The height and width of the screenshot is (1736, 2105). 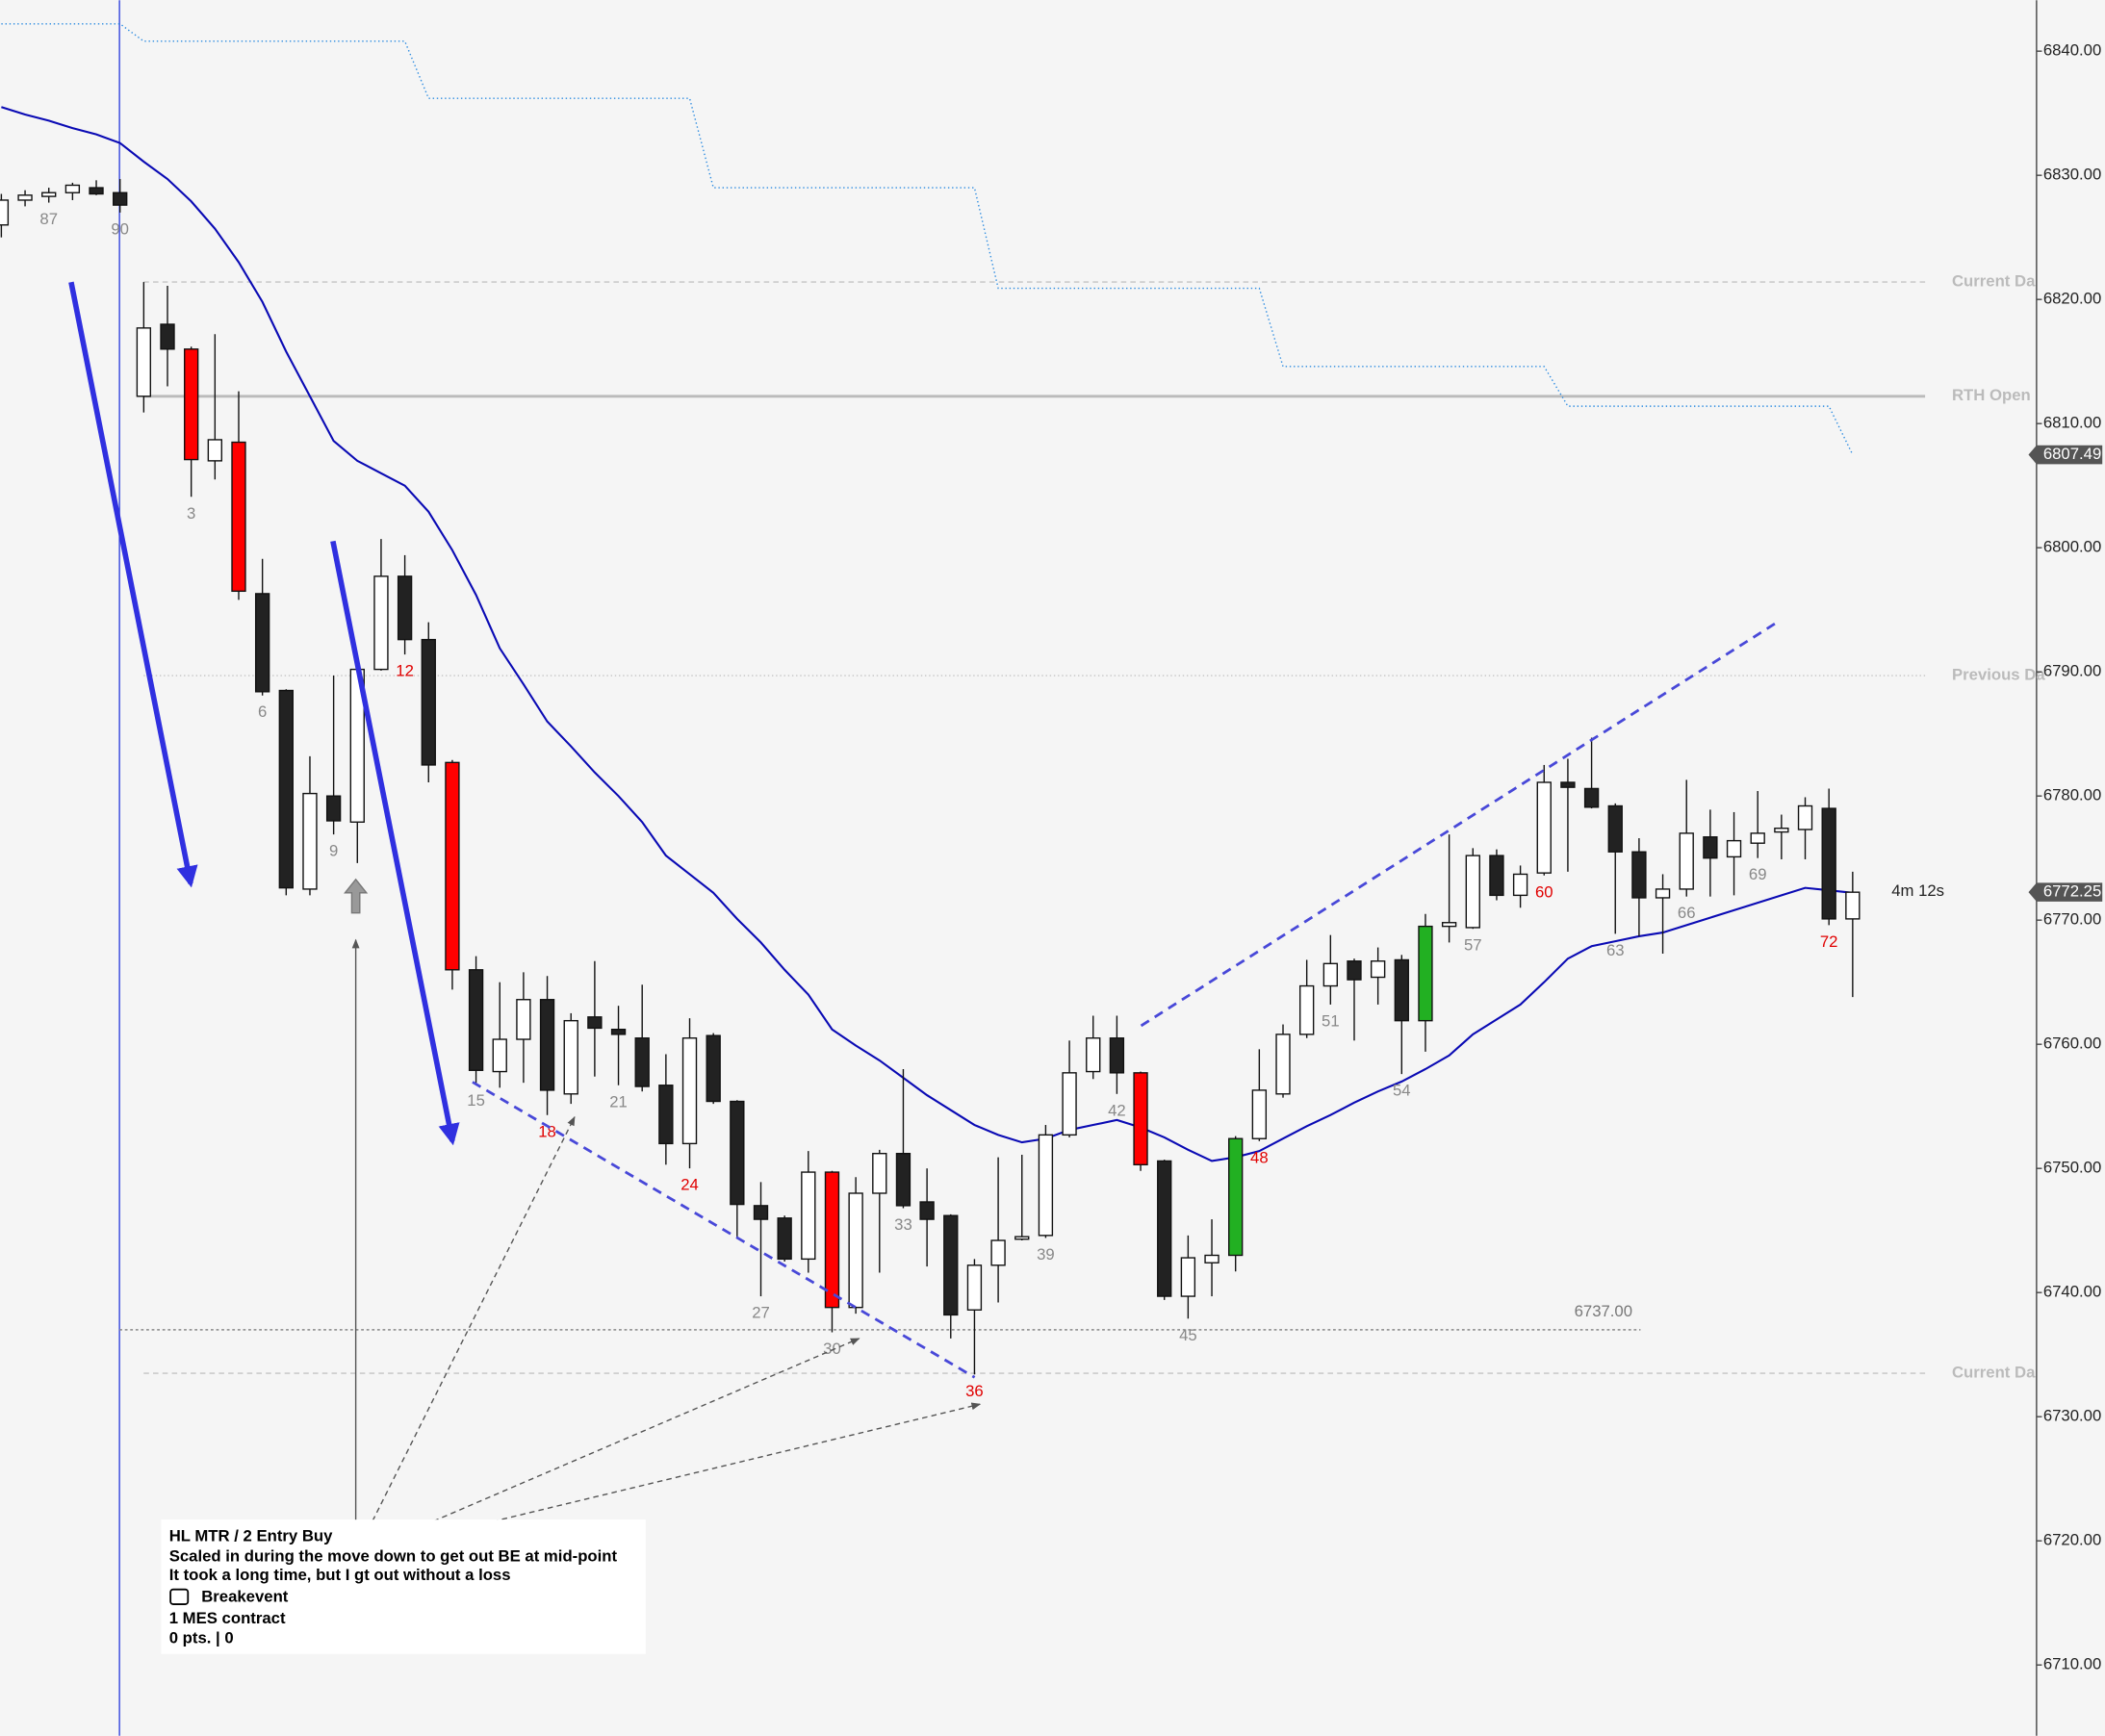 What do you see at coordinates (2072, 1168) in the screenshot?
I see `y-tick-label: 6750.00` at bounding box center [2072, 1168].